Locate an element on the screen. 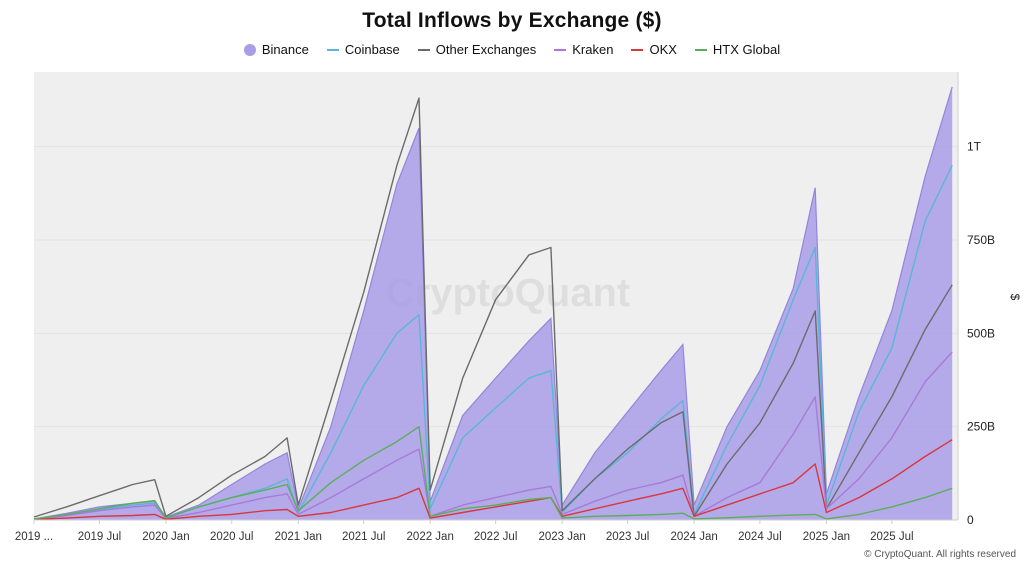  chart-title: Total Inflows by Exchange ($) is located at coordinates (512, 20).